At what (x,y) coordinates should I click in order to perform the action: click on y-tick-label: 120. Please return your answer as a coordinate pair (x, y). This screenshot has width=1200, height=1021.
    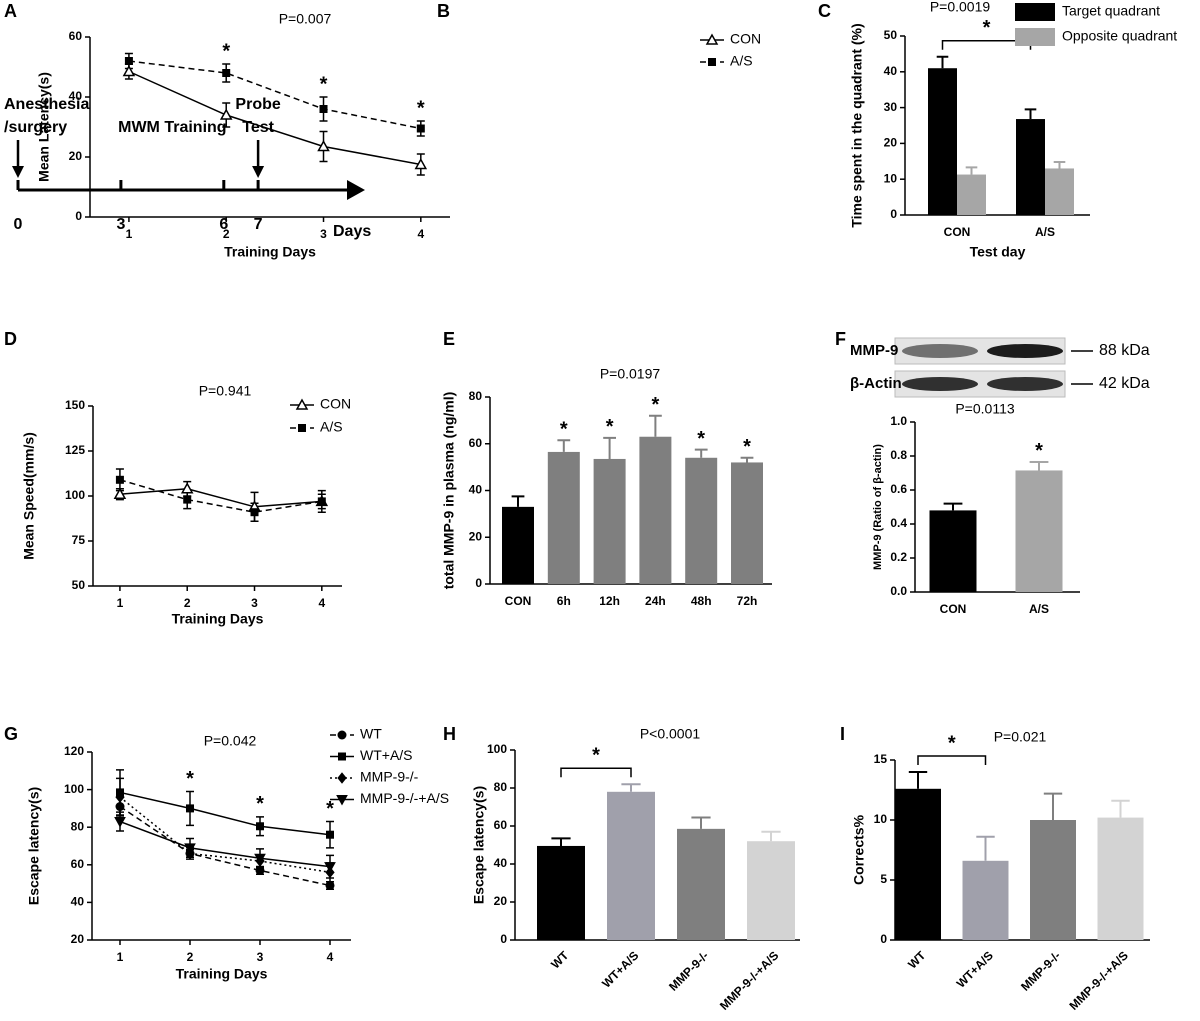
    Looking at the image, I should click on (74, 751).